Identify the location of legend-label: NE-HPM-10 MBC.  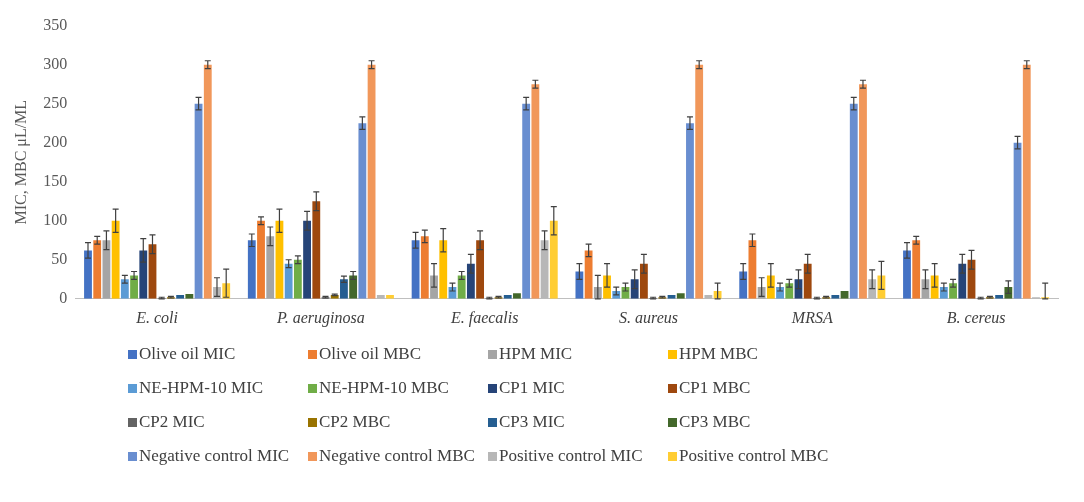
(384, 388).